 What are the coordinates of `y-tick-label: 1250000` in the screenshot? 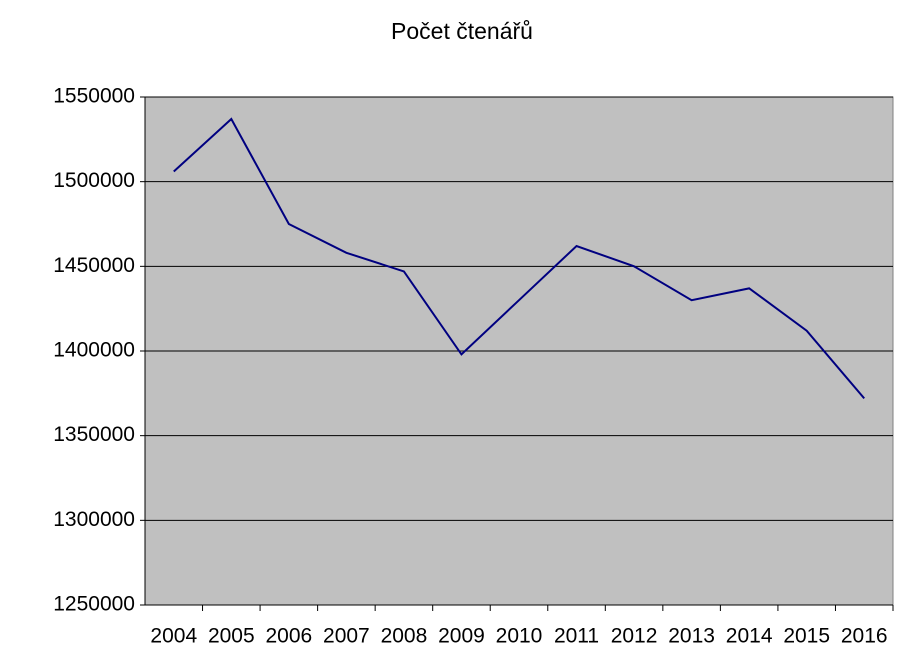 It's located at (94, 604).